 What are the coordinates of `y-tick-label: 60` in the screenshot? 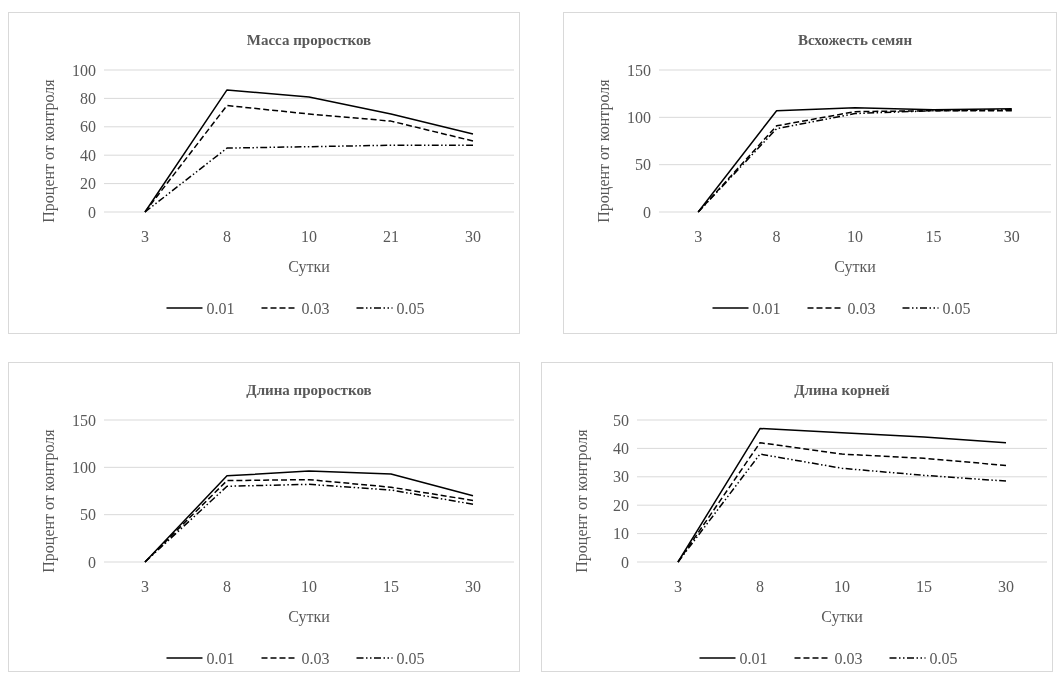 It's located at (88, 127).